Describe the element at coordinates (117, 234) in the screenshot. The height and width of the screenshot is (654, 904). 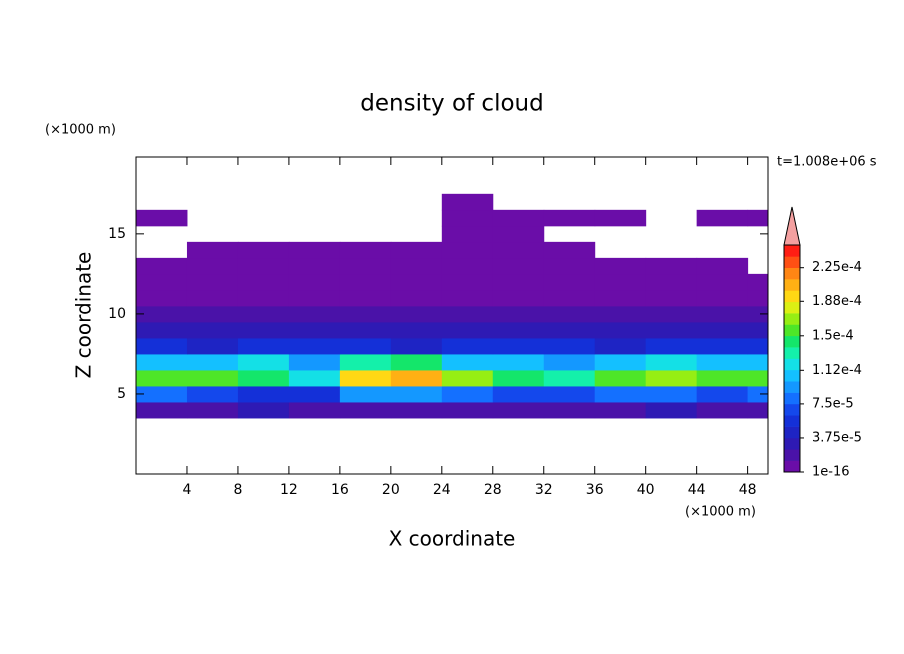
I see `y-tick-label: 15` at that location.